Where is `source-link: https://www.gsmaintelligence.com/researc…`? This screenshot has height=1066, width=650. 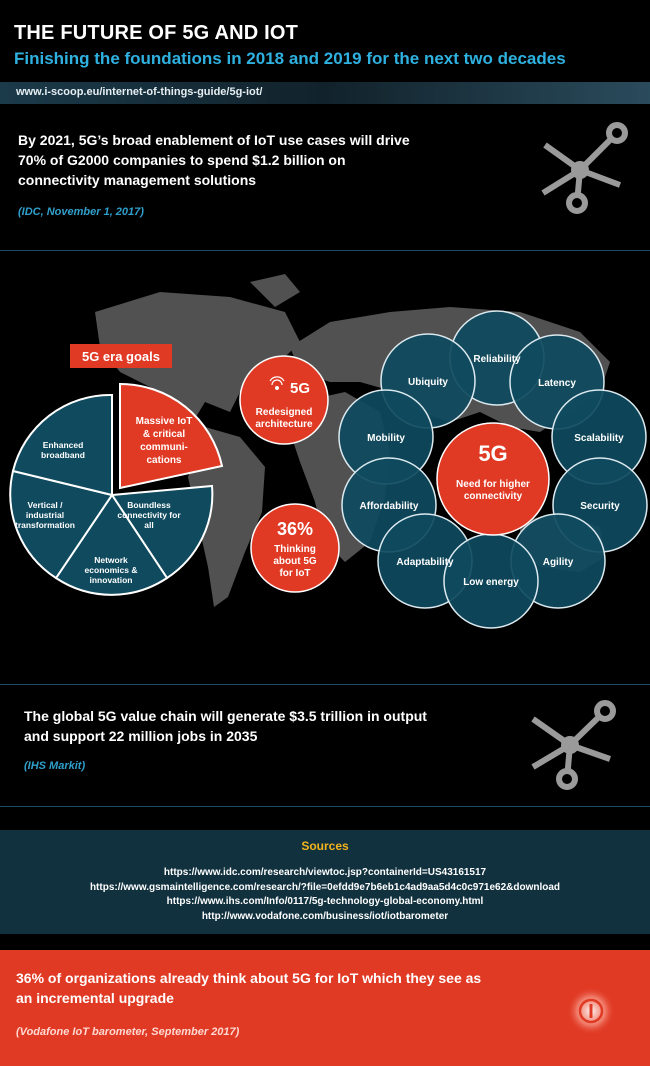 source-link: https://www.gsmaintelligence.com/researc… is located at coordinates (325, 887).